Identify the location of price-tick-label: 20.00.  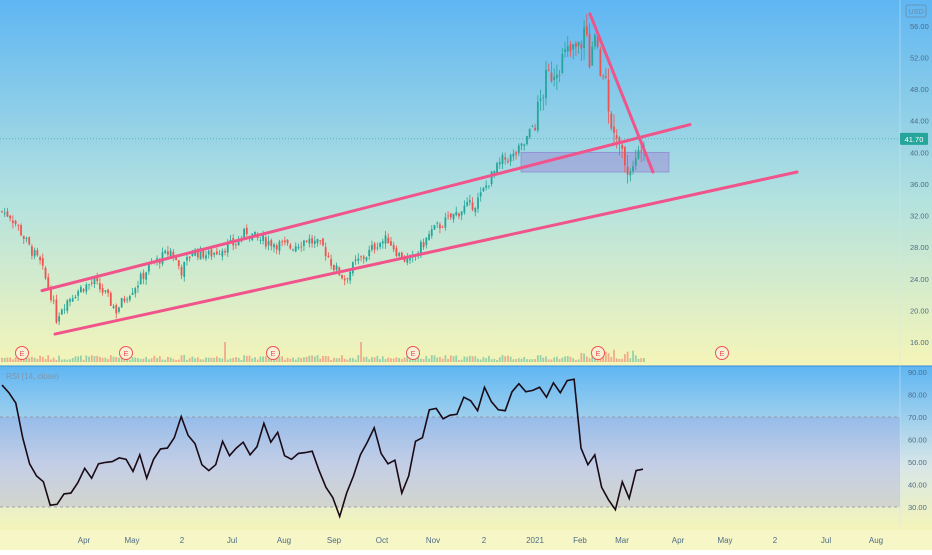
(919, 310).